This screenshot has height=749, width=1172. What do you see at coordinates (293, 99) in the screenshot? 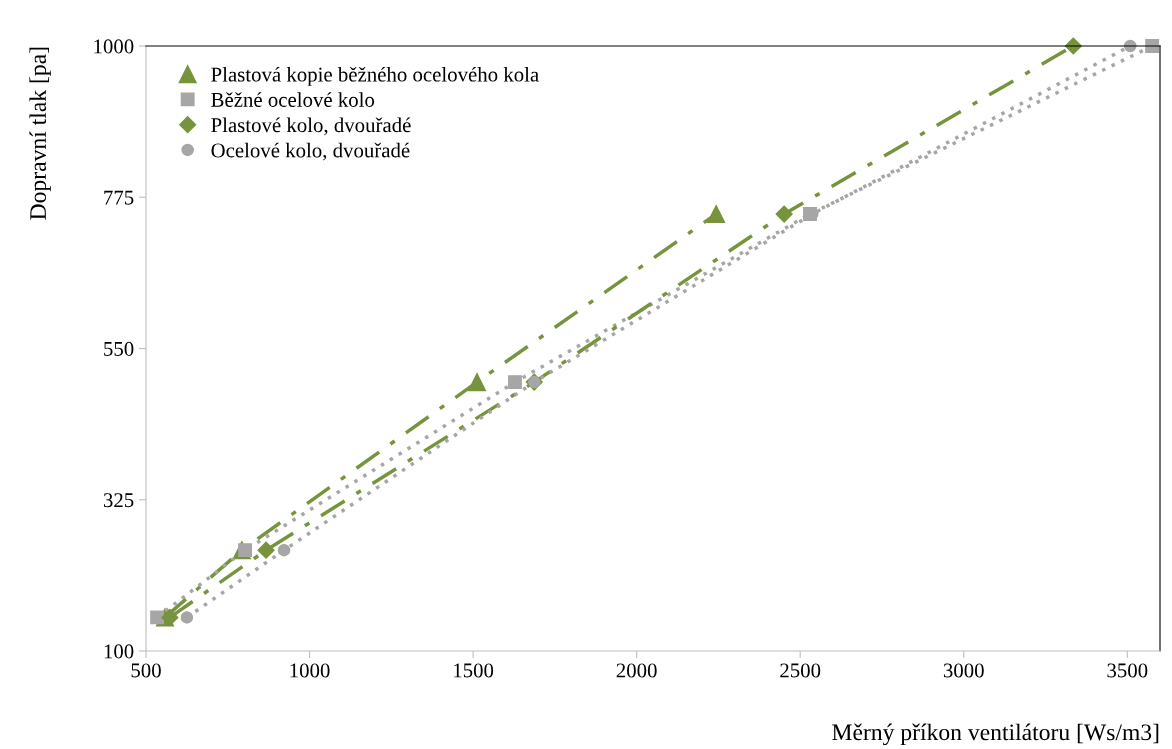
I see `legend-label: Běžné ocelové kolo` at bounding box center [293, 99].